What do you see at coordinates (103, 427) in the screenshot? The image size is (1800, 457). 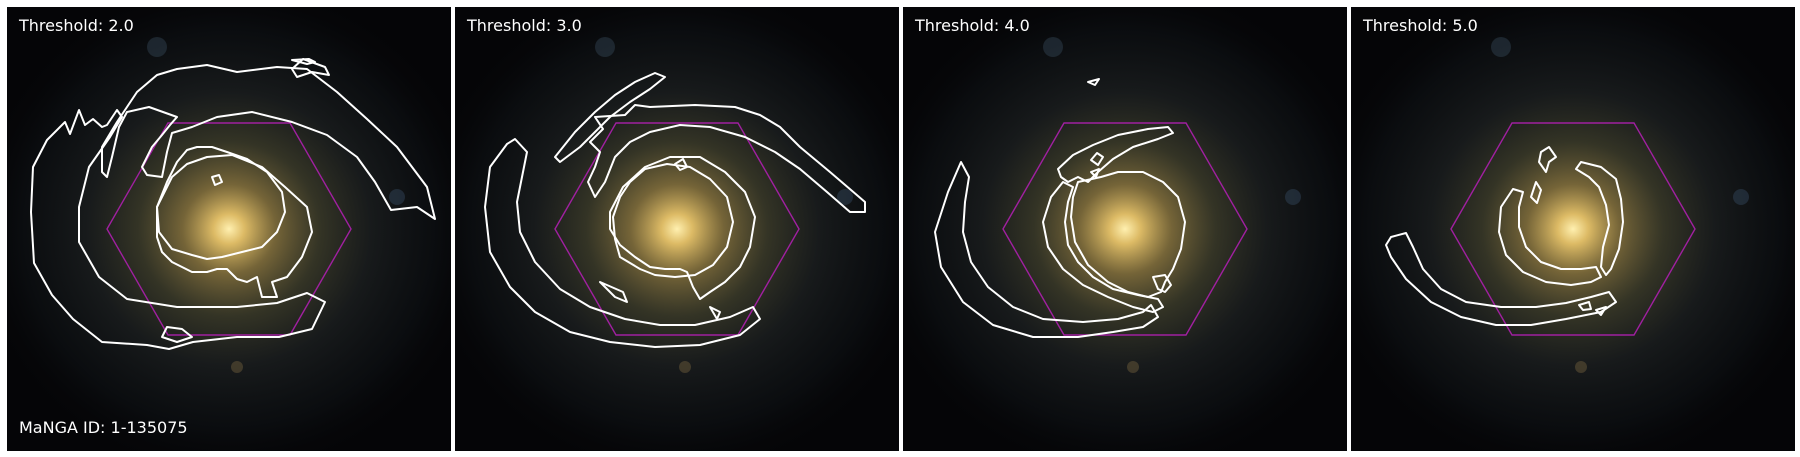 I see `galaxy-id-label: MaNGA ID: 1-135075` at bounding box center [103, 427].